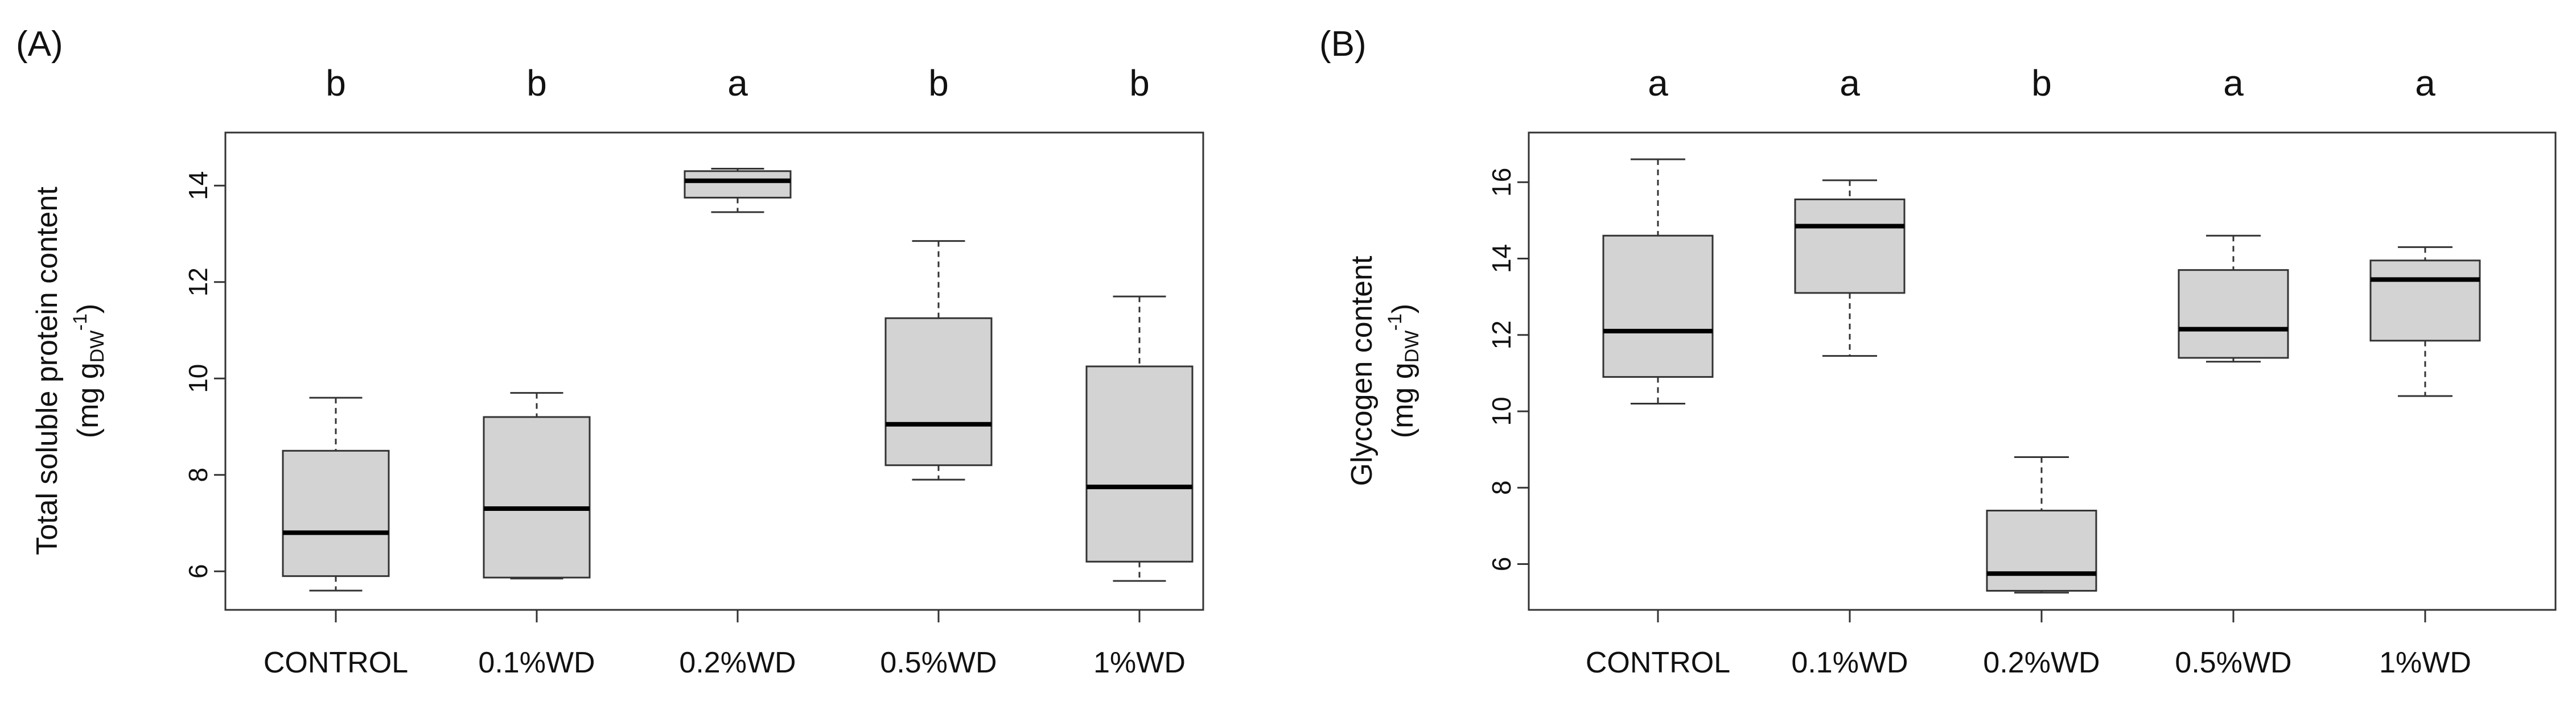 This screenshot has height=710, width=2576. Describe the element at coordinates (536, 662) in the screenshot. I see `panel-a-category-label: 0.1%WD` at that location.